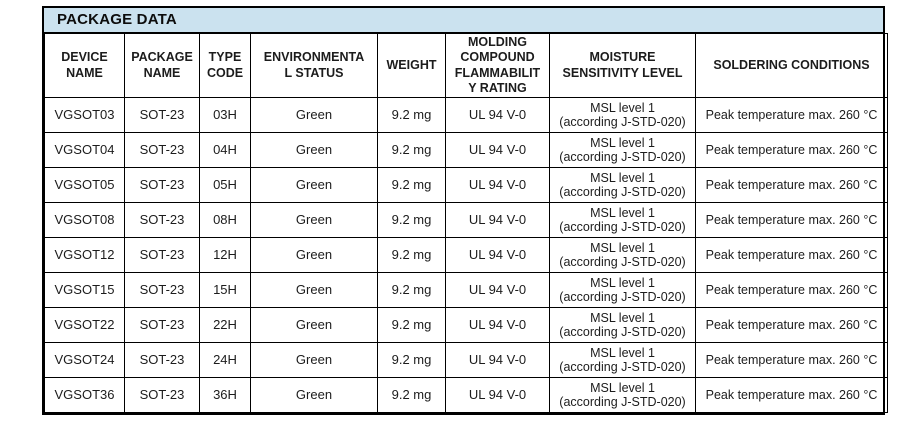  I want to click on cell-type-code: 03H, so click(225, 115).